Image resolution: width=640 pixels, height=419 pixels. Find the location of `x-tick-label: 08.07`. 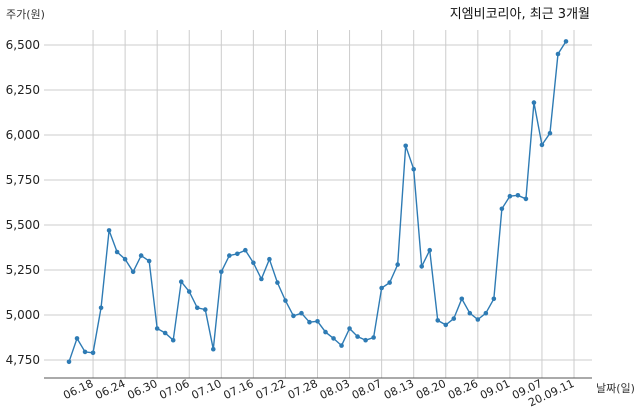

x-tick-label: 08.07 is located at coordinates (367, 389).